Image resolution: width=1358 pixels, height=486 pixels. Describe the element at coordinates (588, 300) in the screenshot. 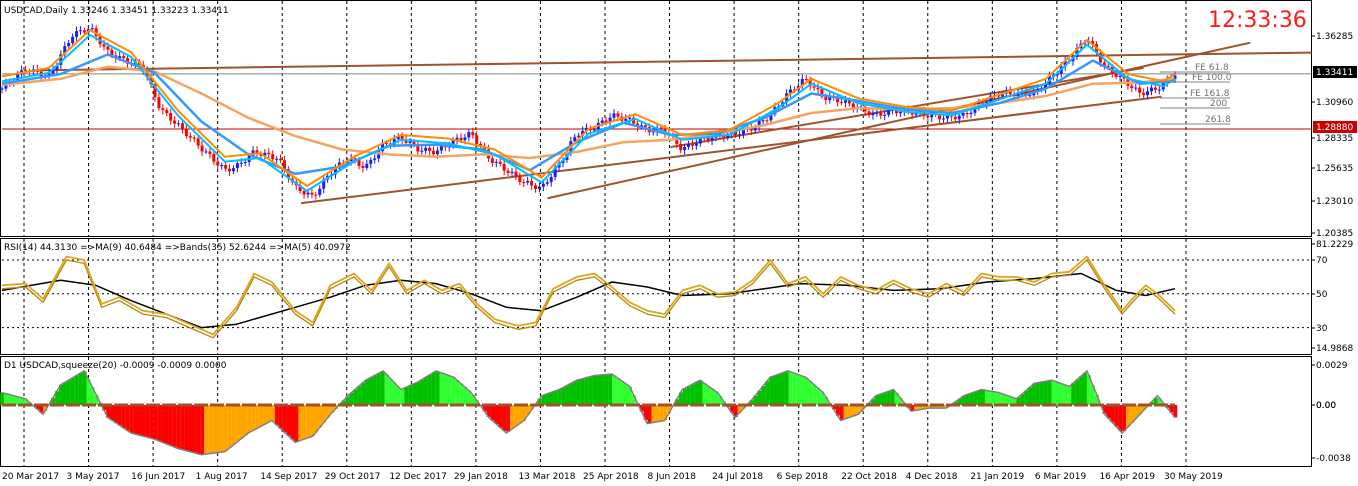

I see `rsi-ma-line` at that location.